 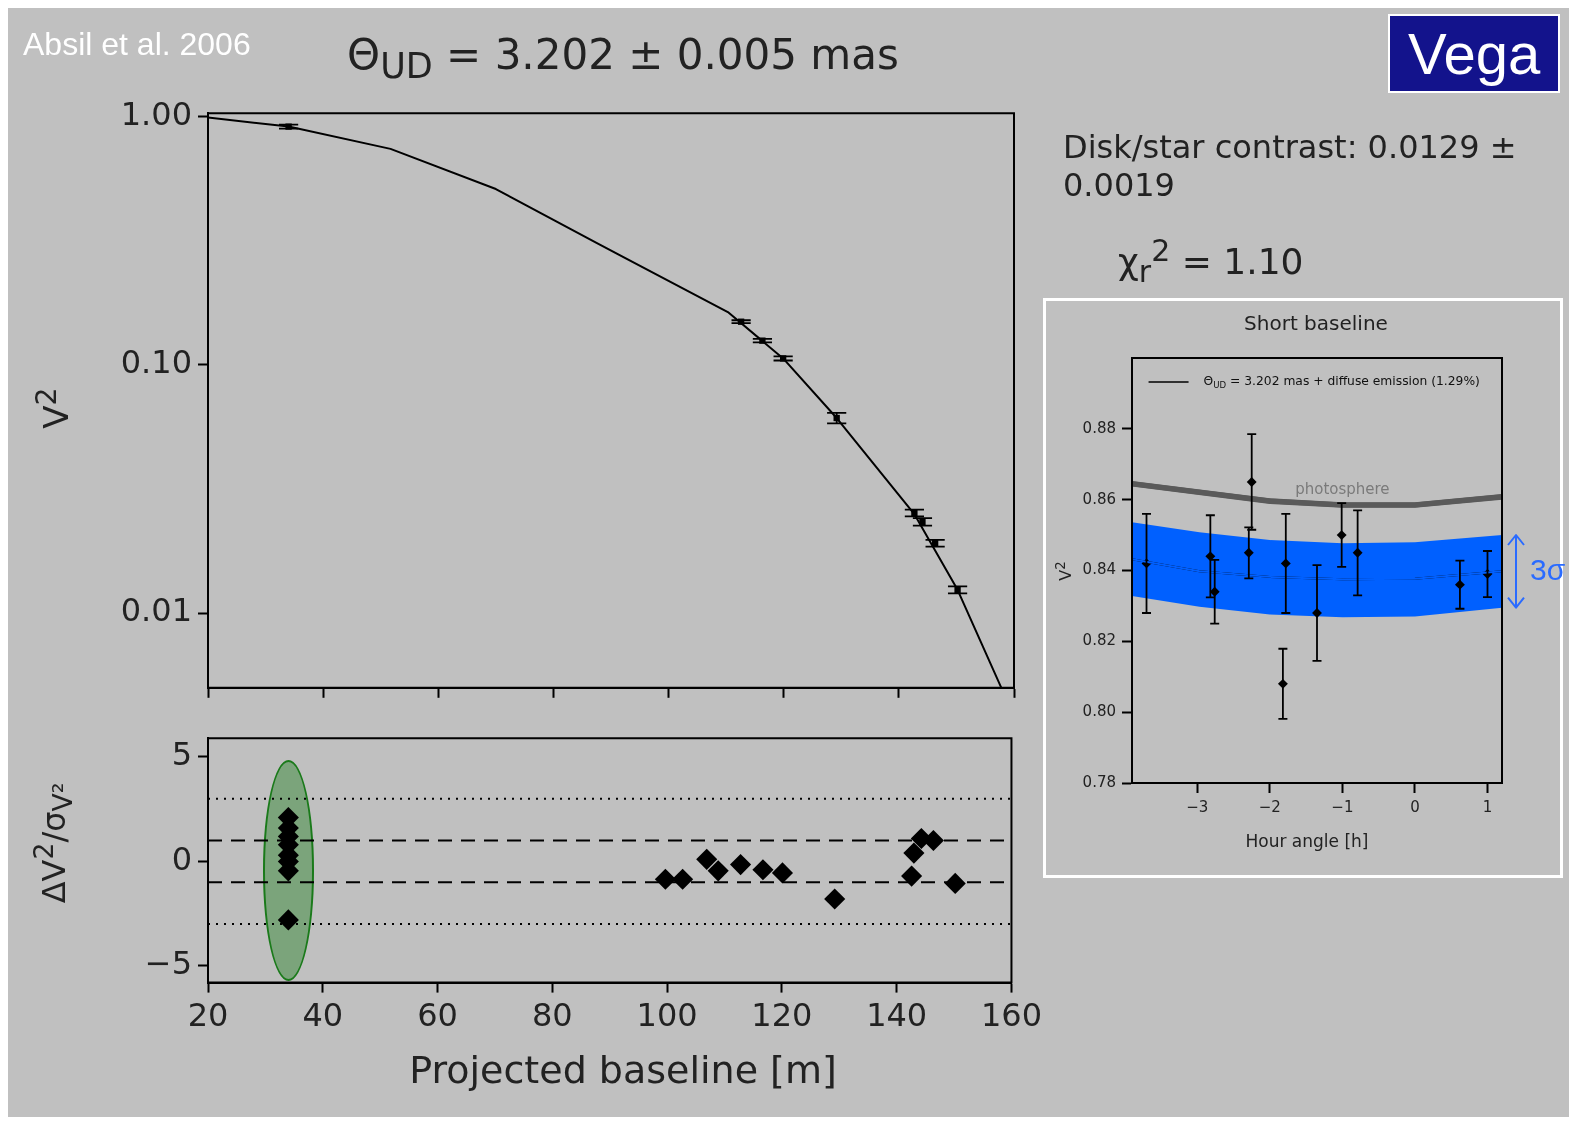 I want to click on x-tick-label: 100, so click(x=667, y=1015).